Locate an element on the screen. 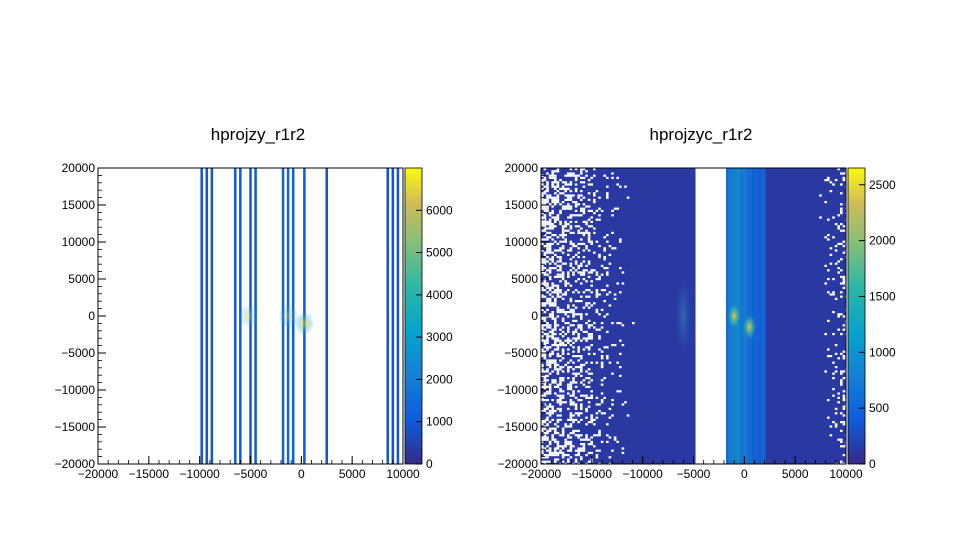 The image size is (960, 540). x-tick-label: −15000 is located at coordinates (149, 474).